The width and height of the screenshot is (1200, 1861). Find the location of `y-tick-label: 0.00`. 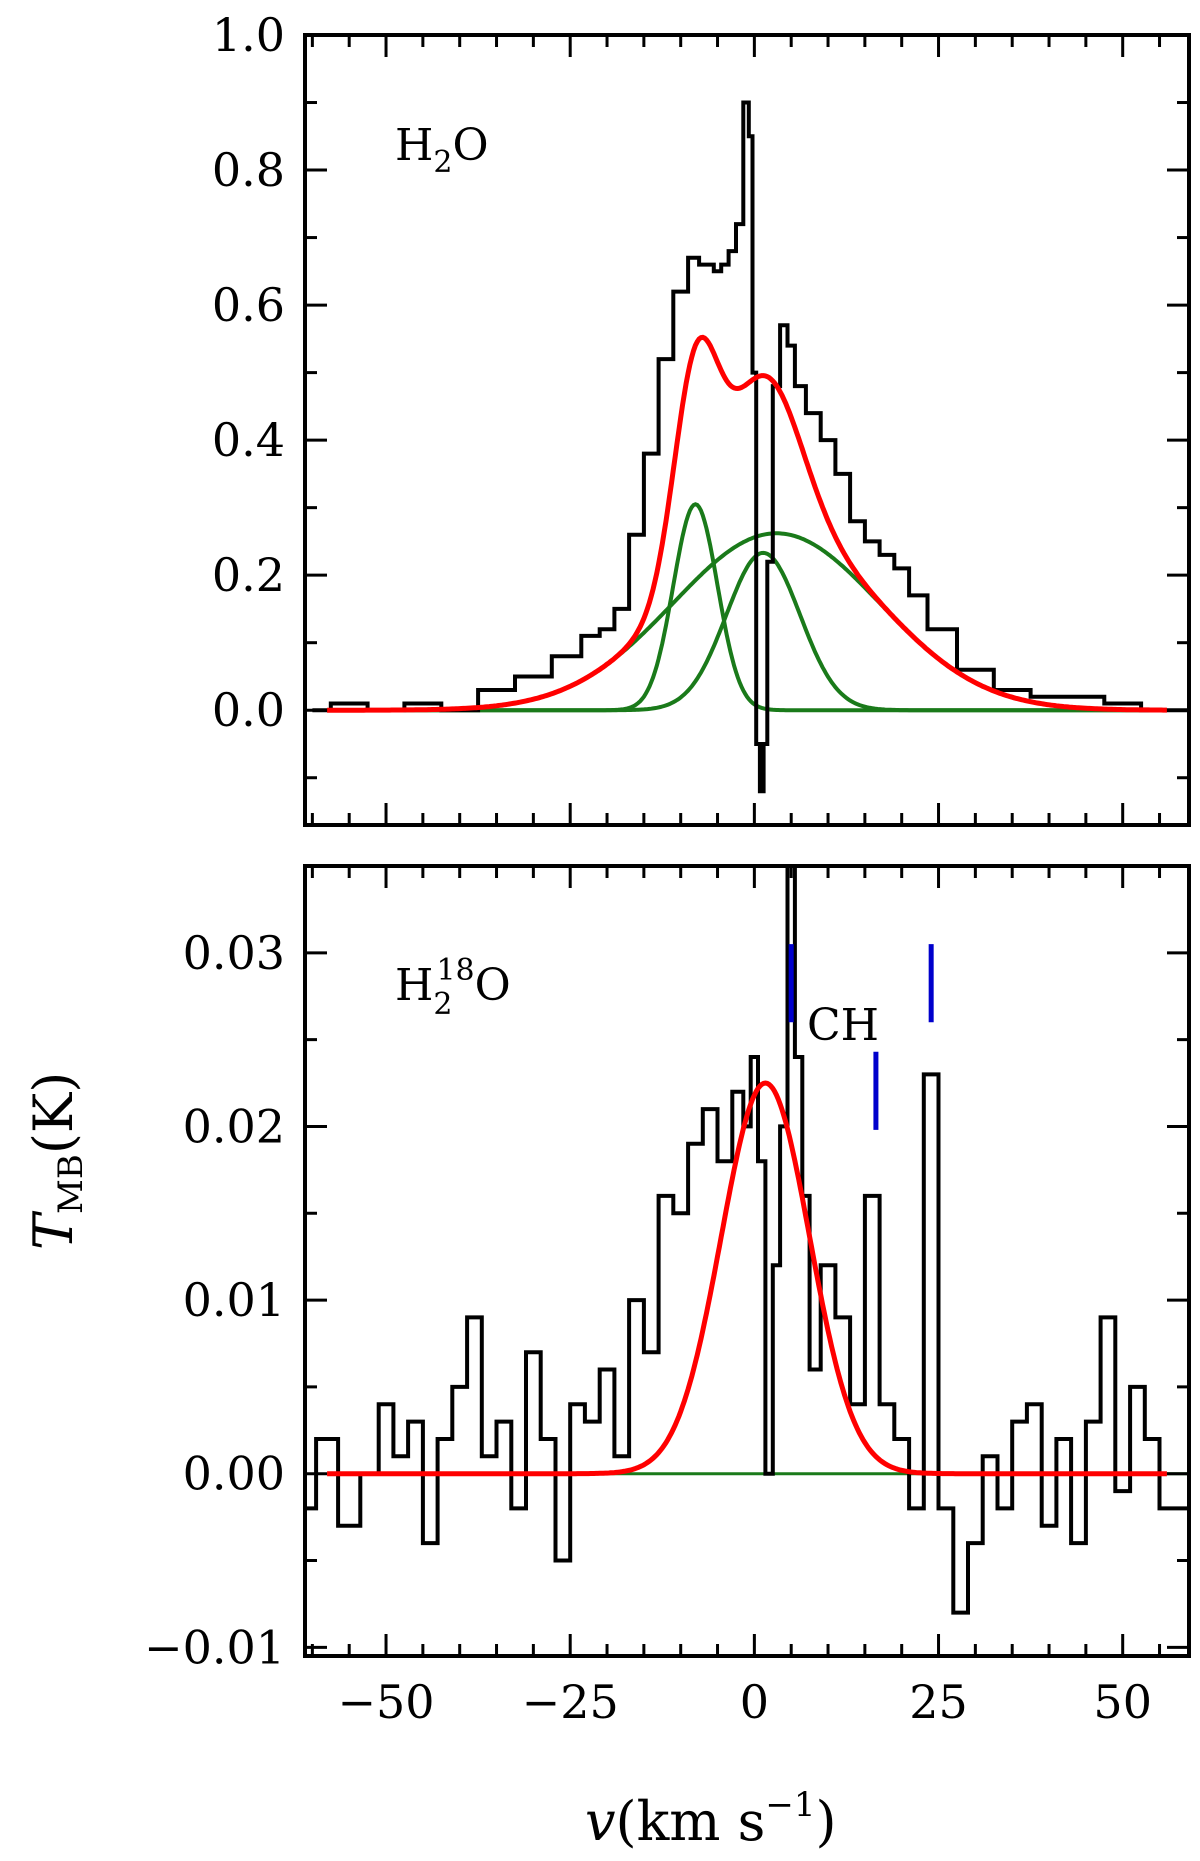

y-tick-label: 0.00 is located at coordinates (234, 1474).